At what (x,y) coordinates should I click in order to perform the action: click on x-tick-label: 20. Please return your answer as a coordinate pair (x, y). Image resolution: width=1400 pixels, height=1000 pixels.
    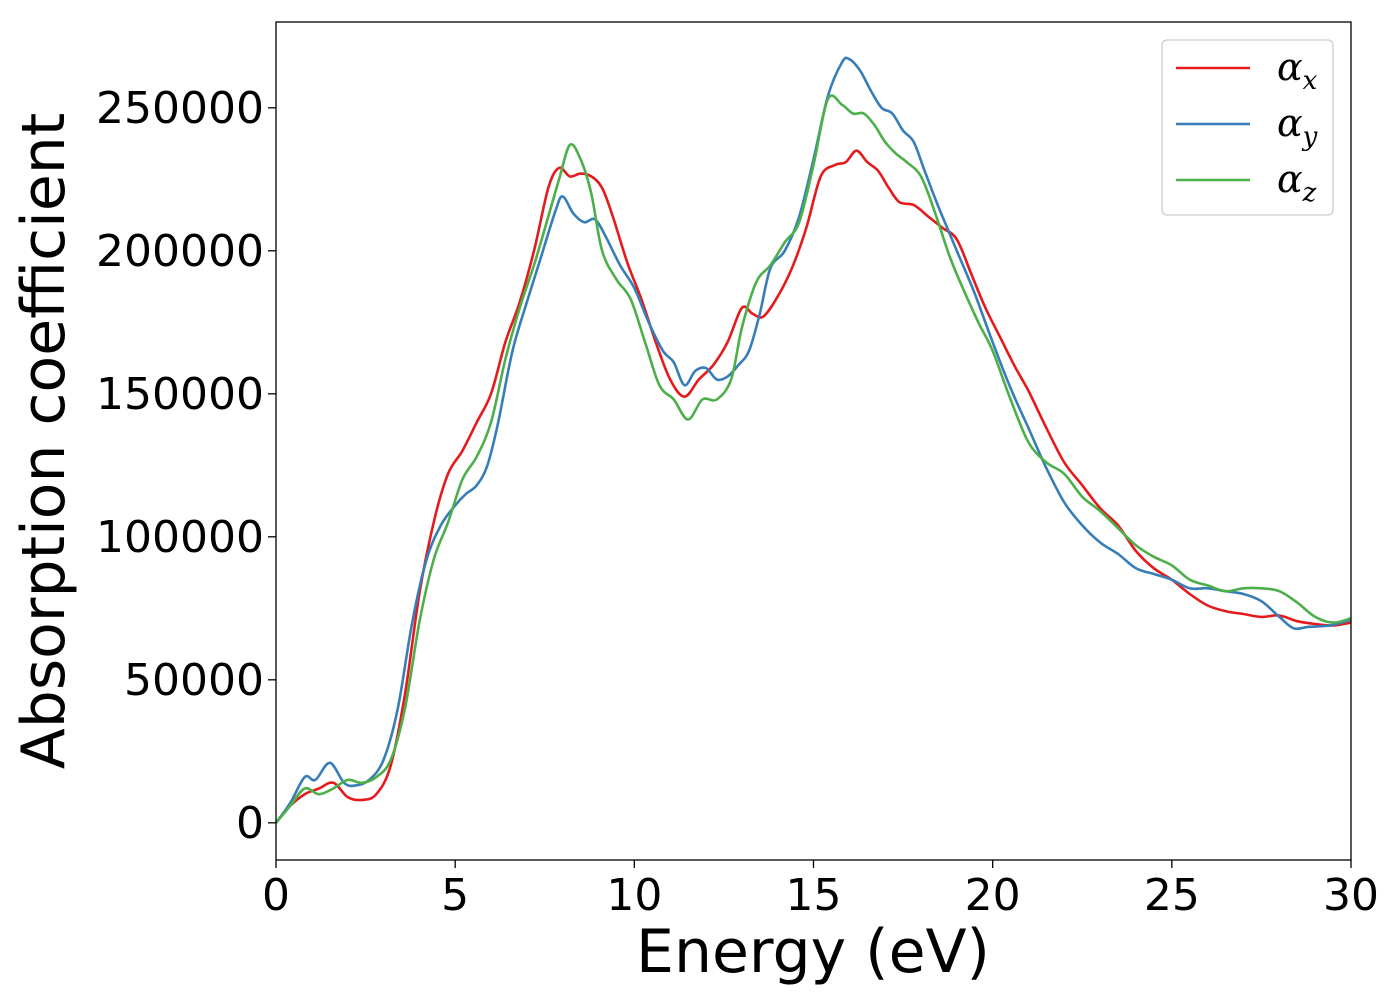
    Looking at the image, I should click on (993, 895).